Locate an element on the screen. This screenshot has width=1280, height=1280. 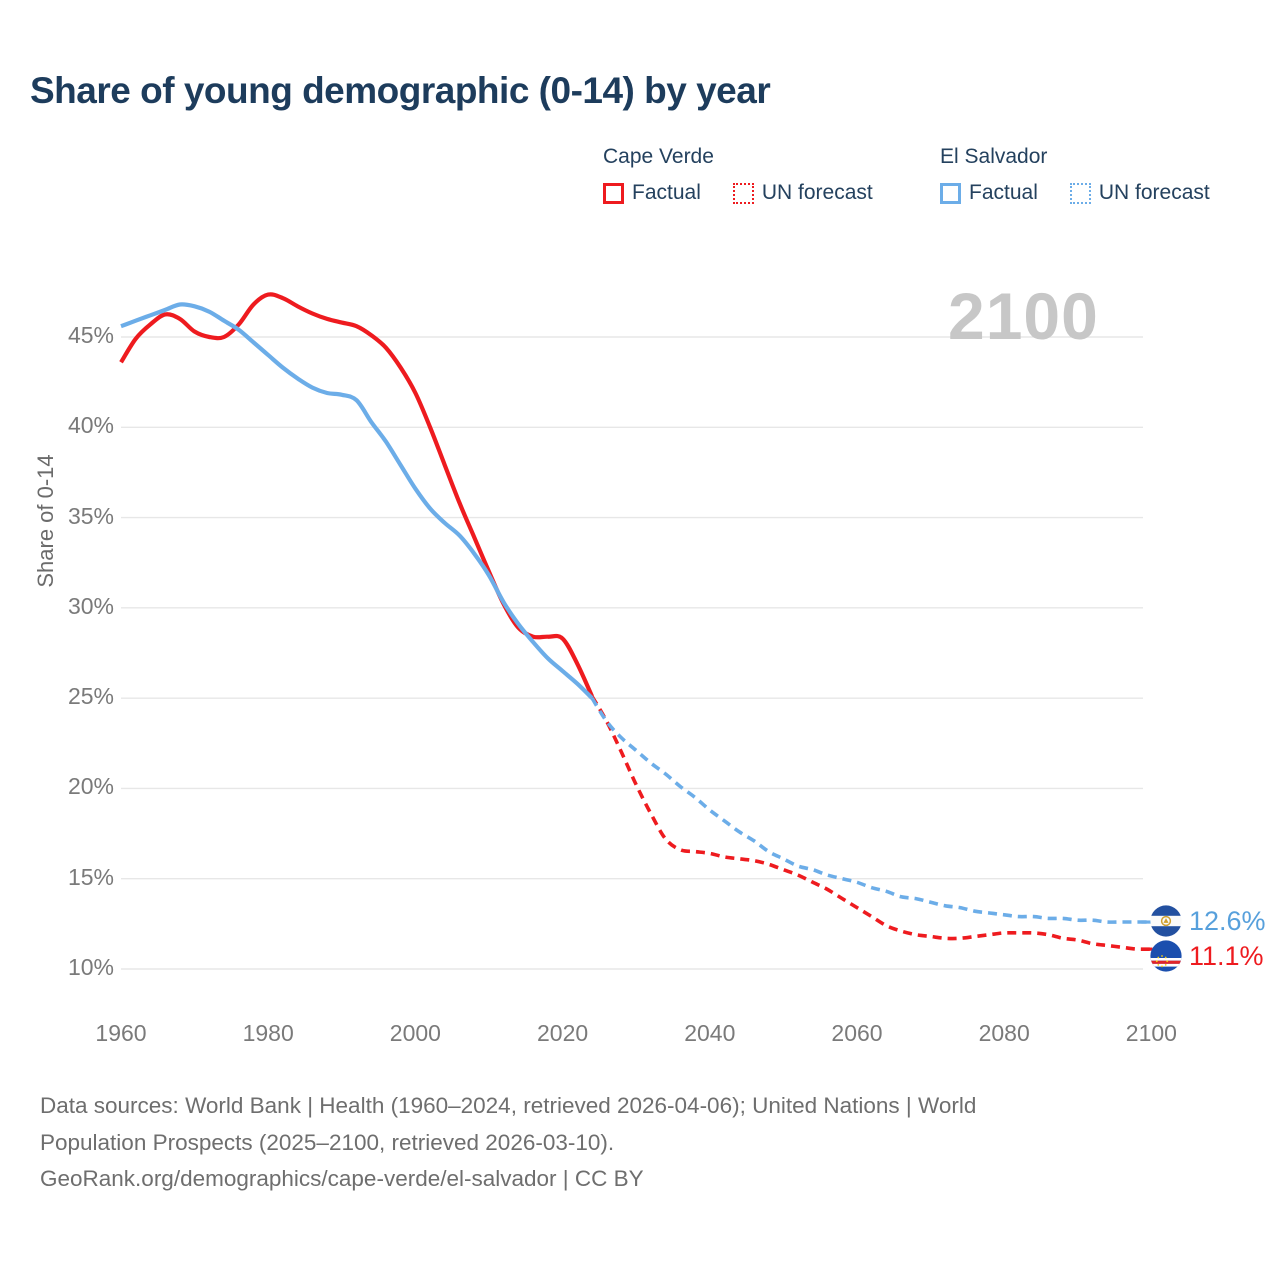
cape-verde-flag-icon is located at coordinates (1166, 956).